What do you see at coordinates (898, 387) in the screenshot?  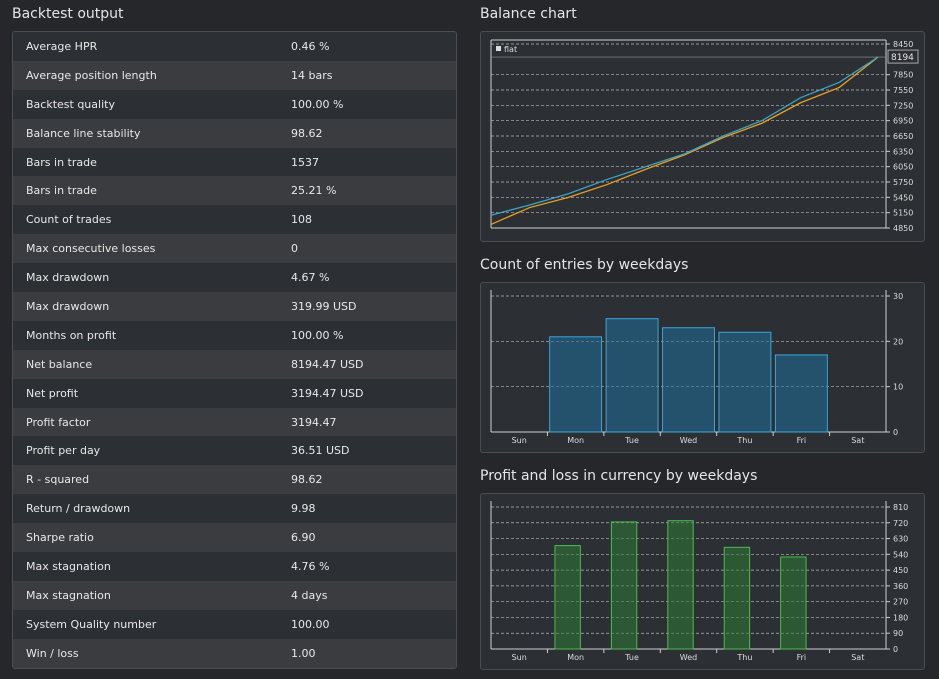 I see `y-tick-label: 10` at bounding box center [898, 387].